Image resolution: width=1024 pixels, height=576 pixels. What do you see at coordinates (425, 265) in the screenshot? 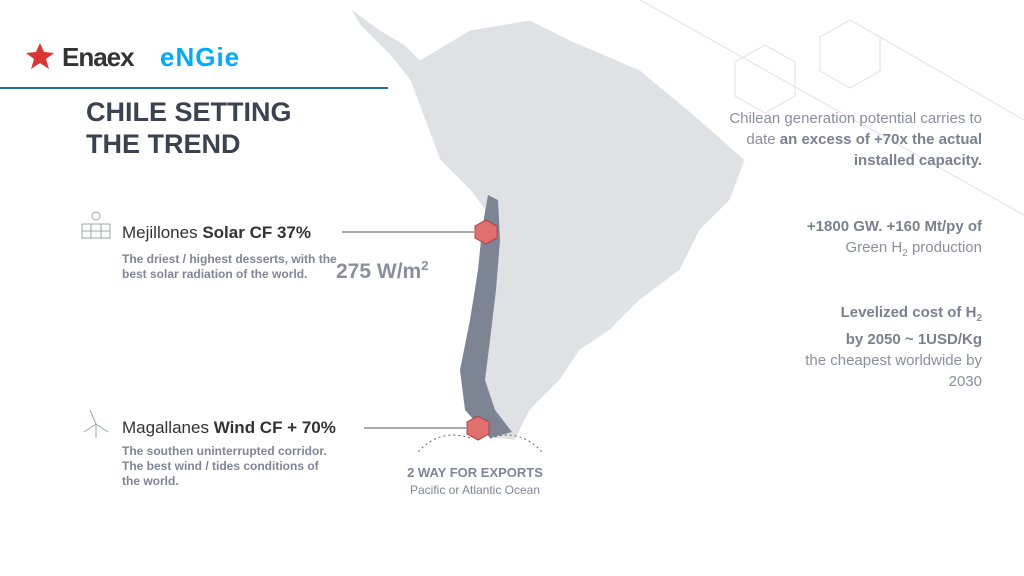
I see `irradiance-sup: 2` at bounding box center [425, 265].